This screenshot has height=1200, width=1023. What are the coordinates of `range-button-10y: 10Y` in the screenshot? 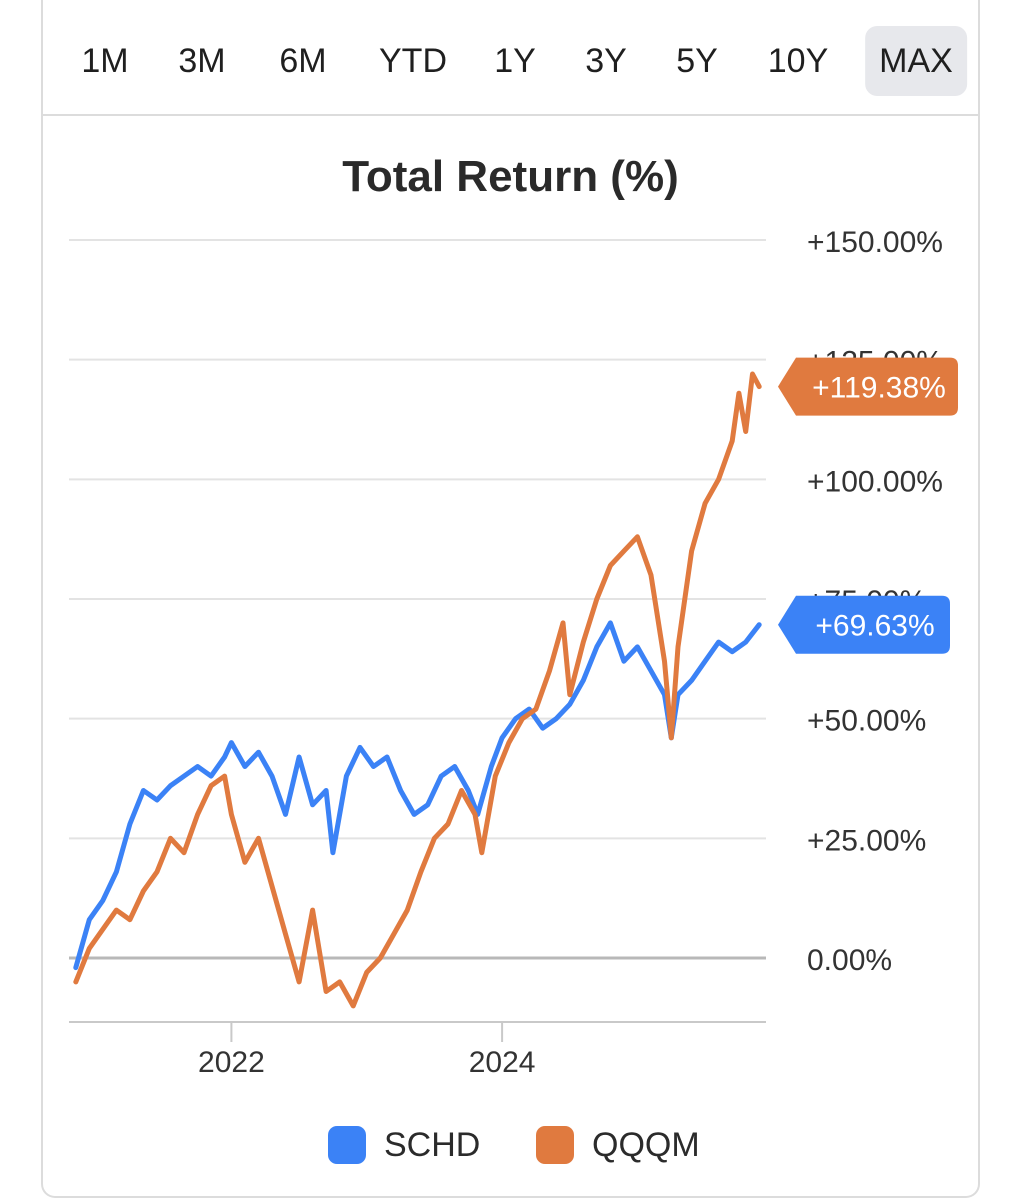 It's located at (798, 61).